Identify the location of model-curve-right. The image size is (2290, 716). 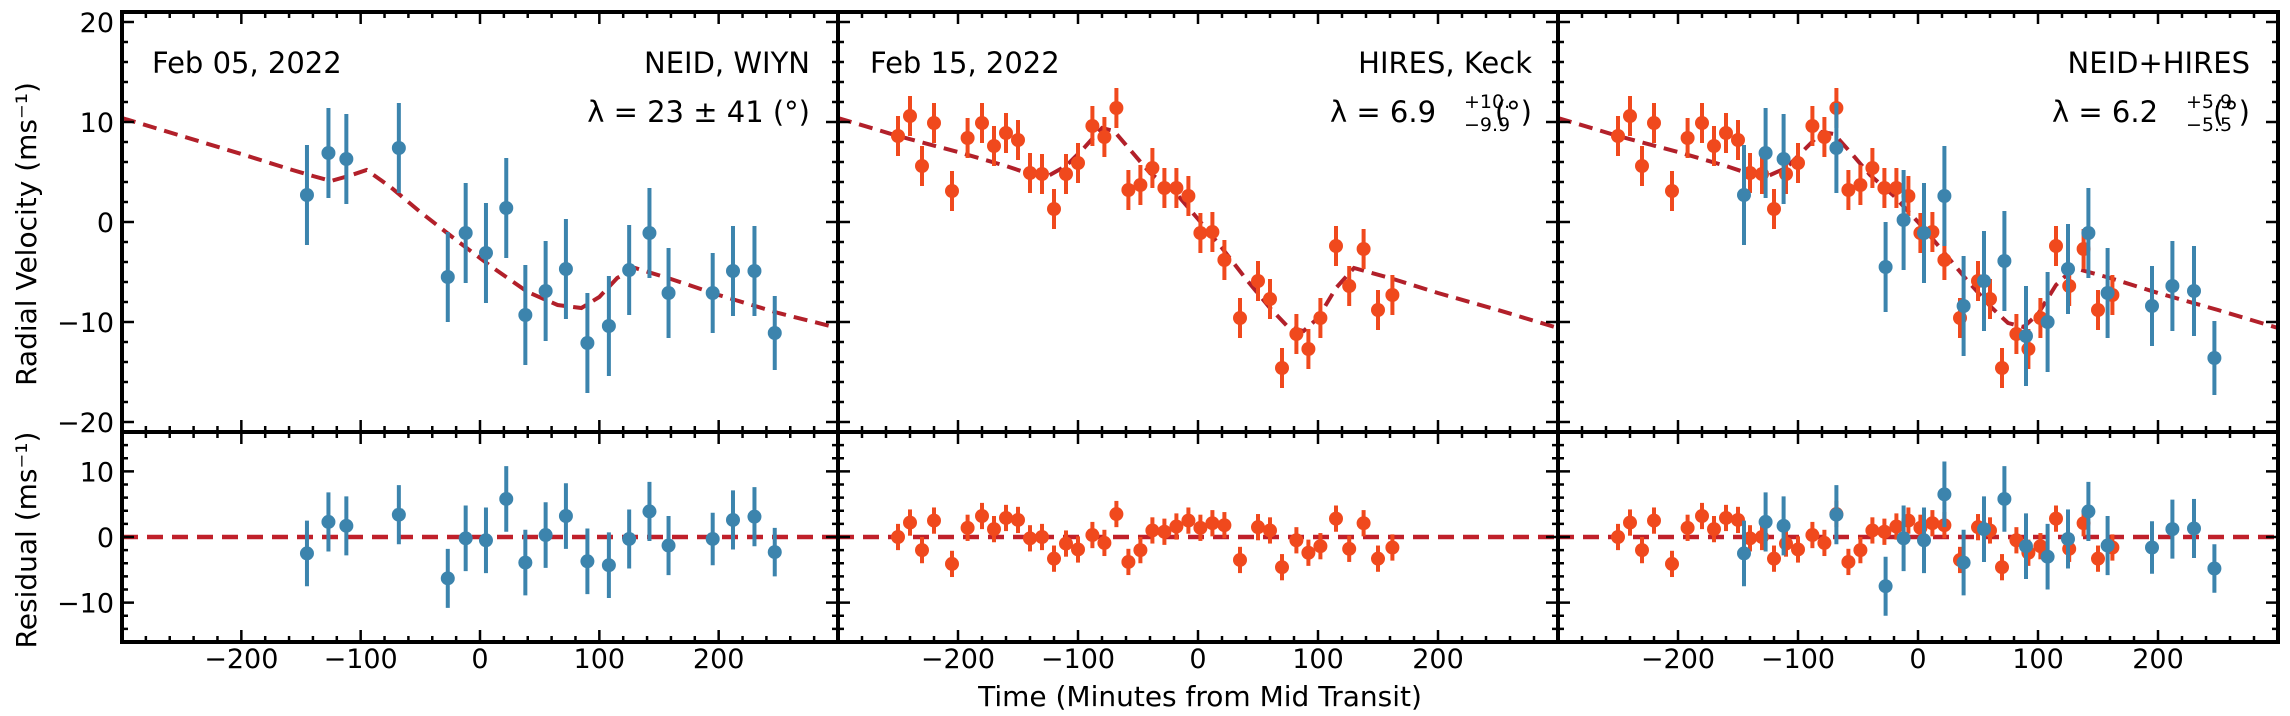
(1918, 223).